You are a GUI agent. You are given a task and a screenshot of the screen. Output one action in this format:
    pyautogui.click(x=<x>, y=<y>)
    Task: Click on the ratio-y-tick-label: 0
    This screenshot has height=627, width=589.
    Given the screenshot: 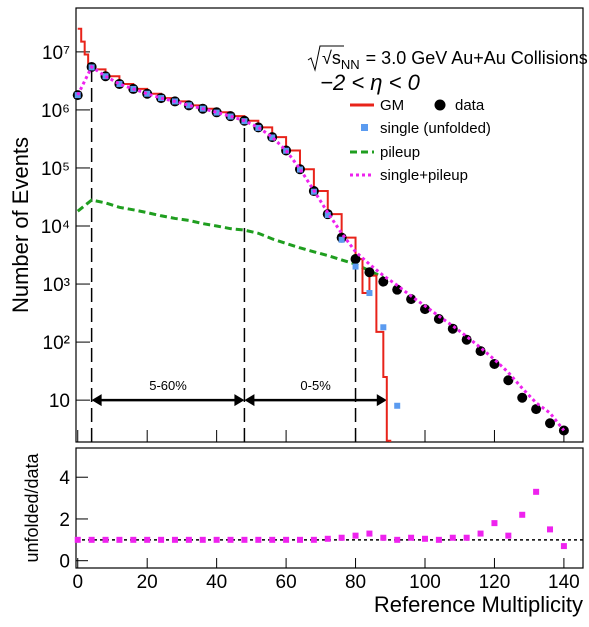 What is the action you would take?
    pyautogui.click(x=64, y=562)
    